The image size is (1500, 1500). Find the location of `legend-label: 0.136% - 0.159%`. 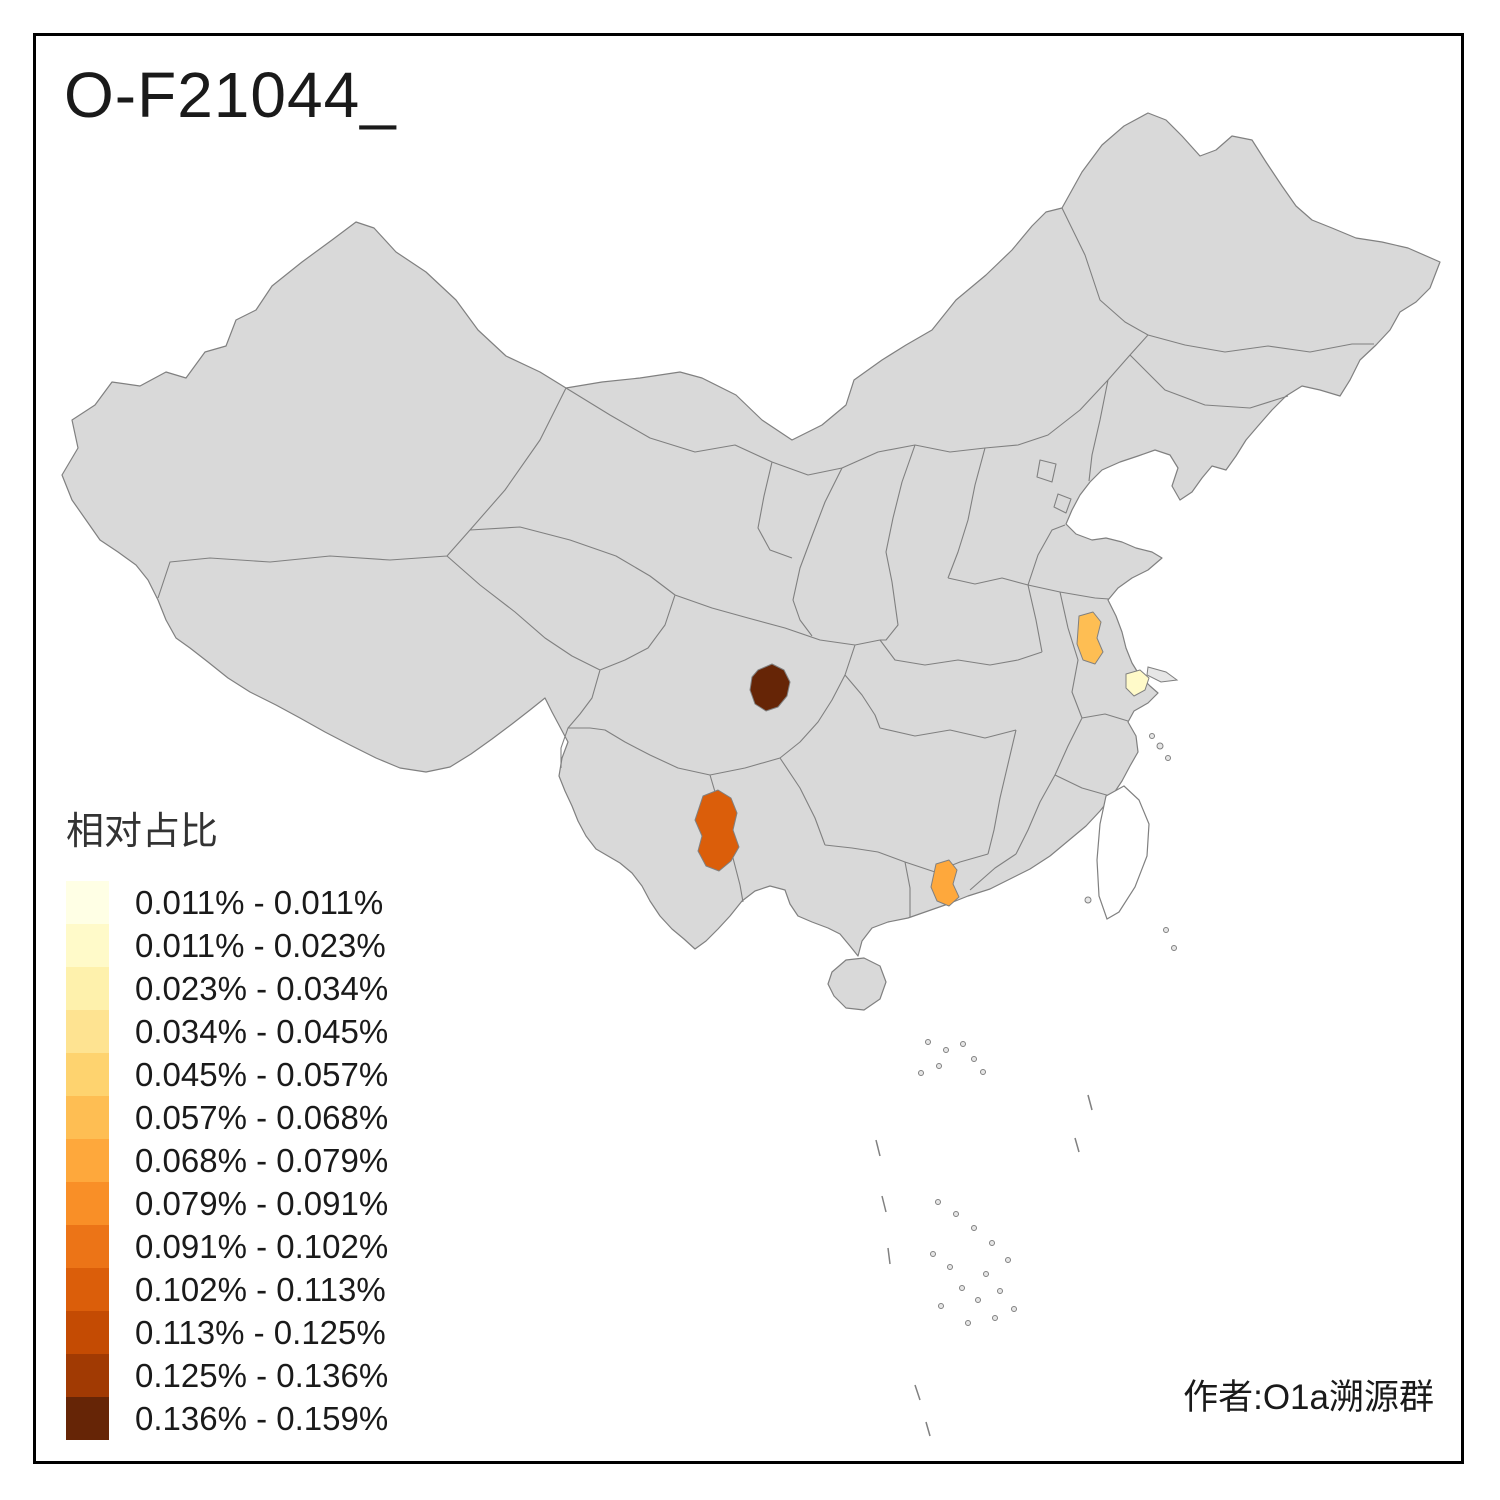

legend-label: 0.136% - 0.159% is located at coordinates (262, 1418).